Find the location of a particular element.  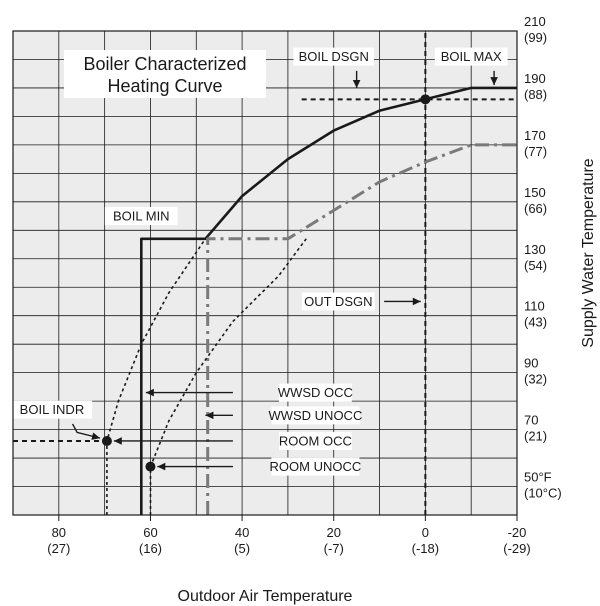

x-tick-sublabel: (16) is located at coordinates (150, 548).